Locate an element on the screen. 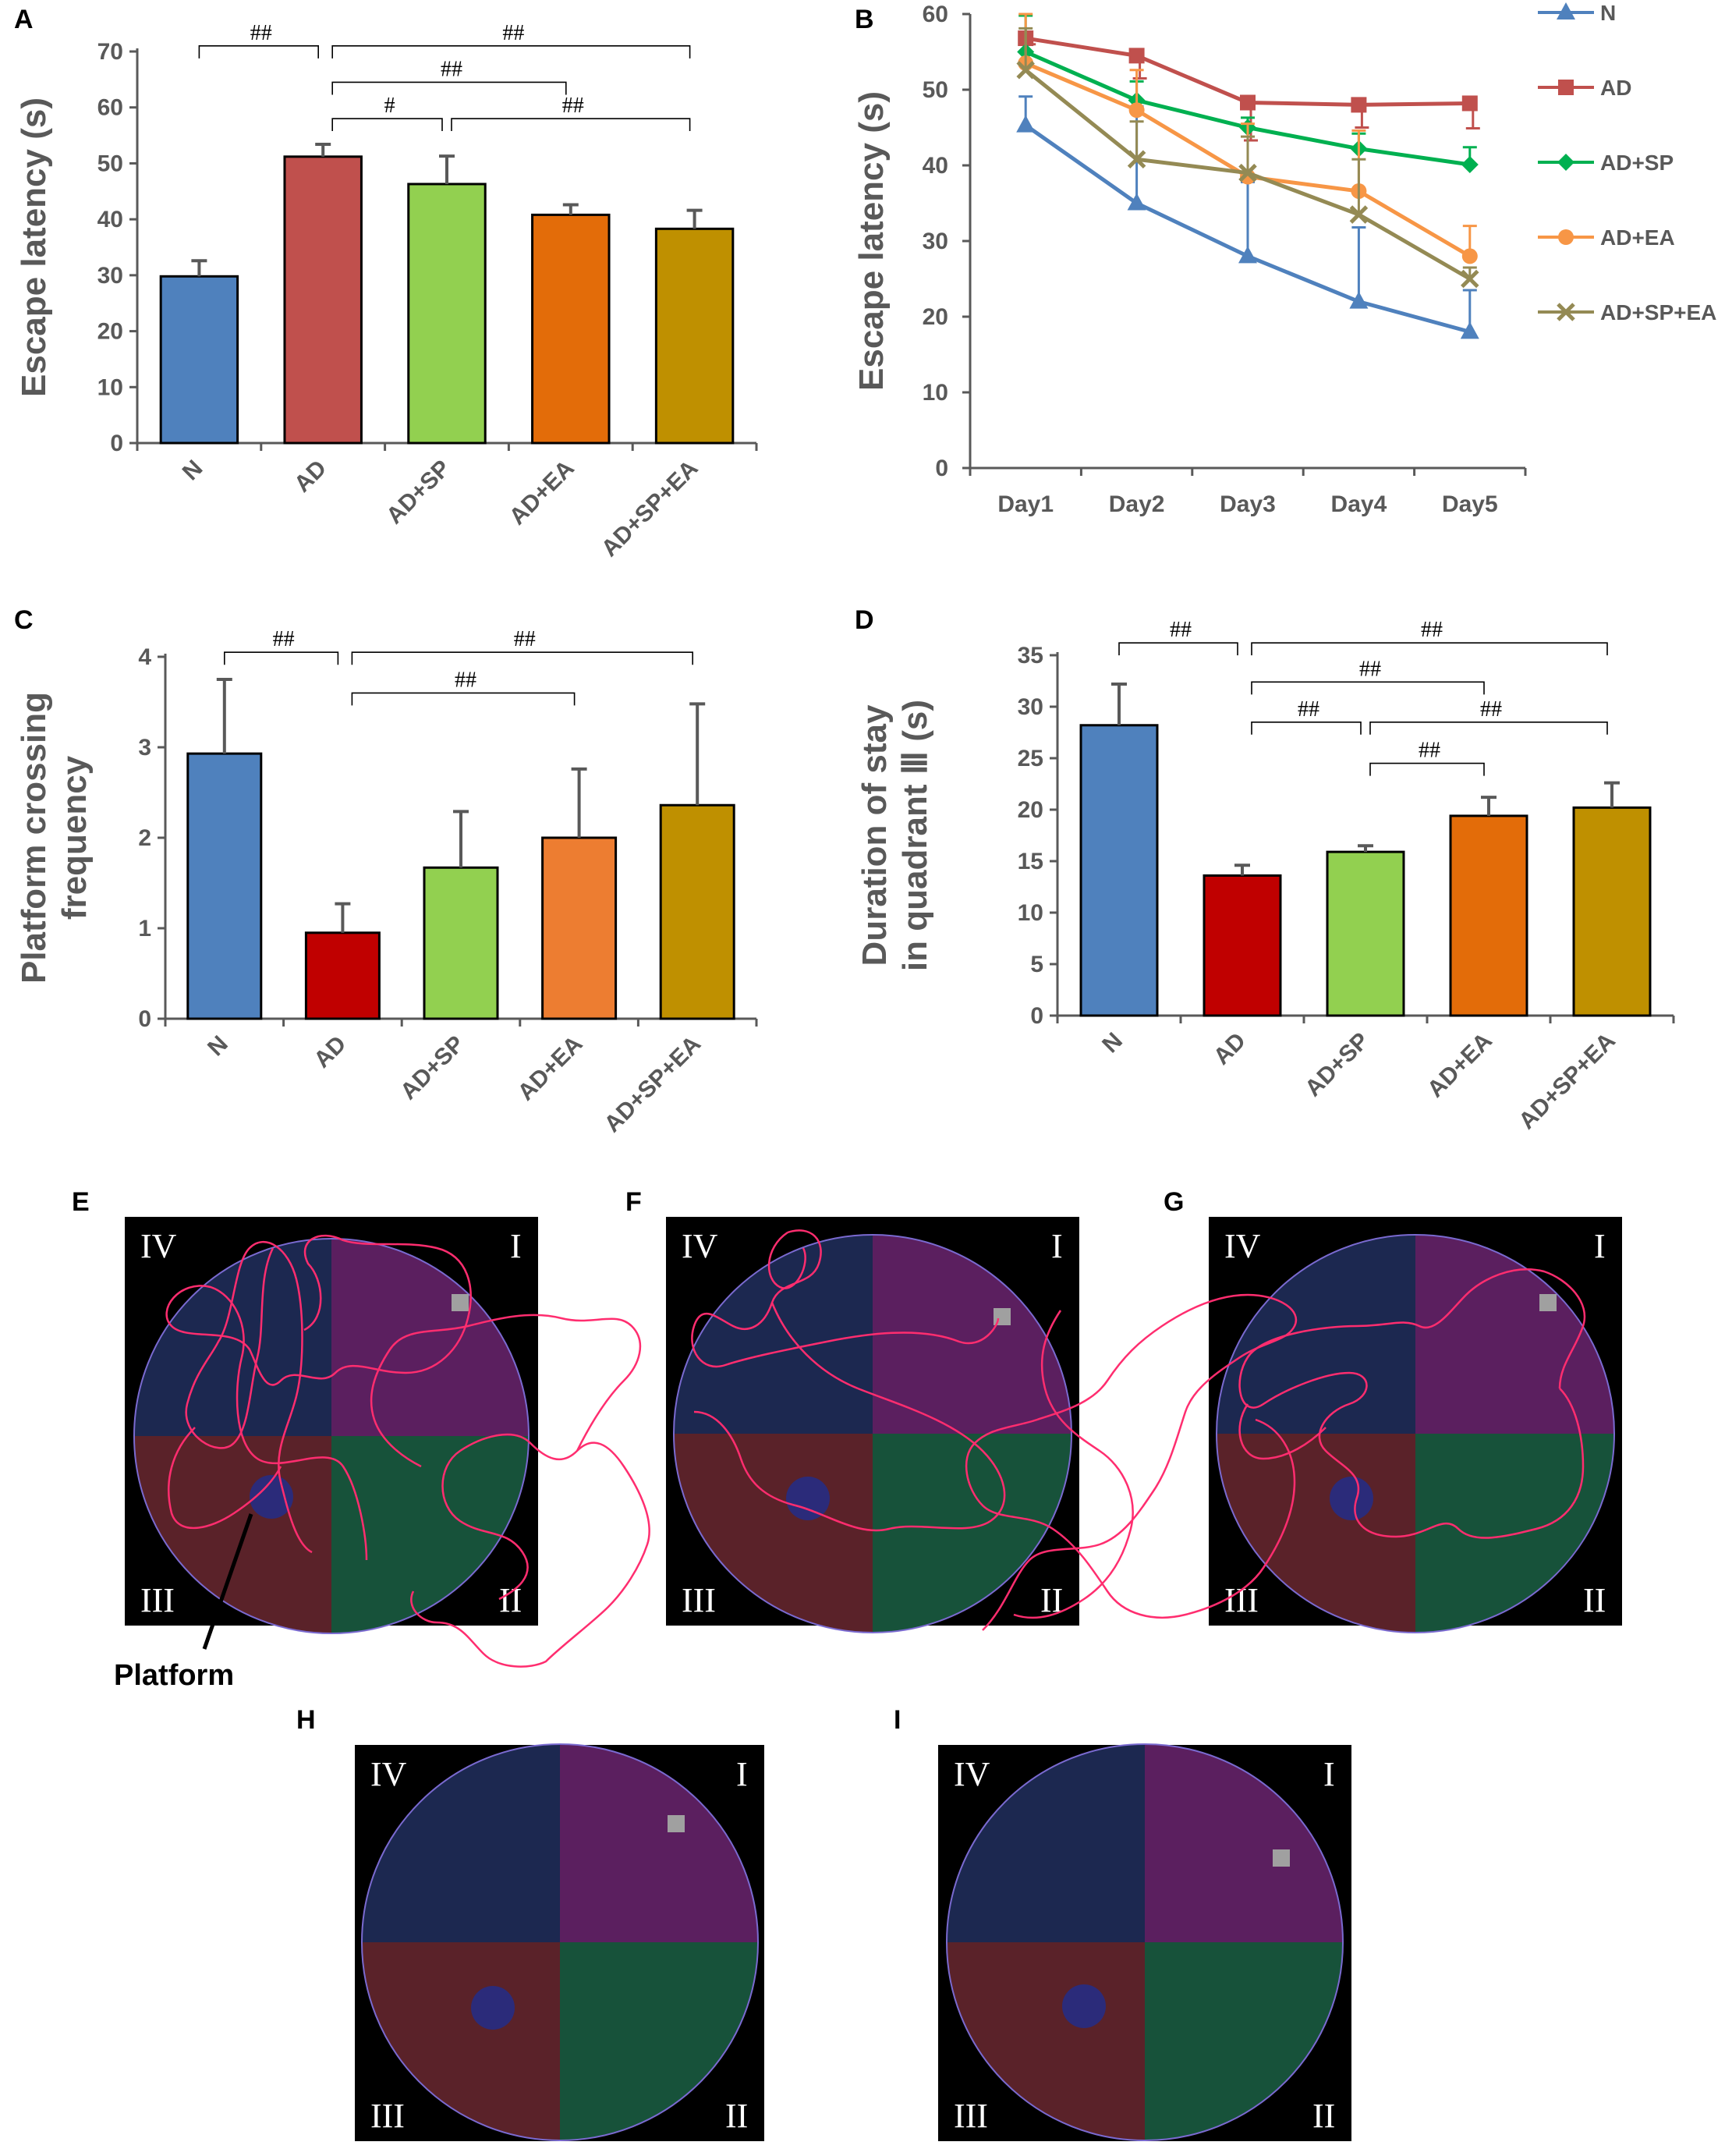 Image resolution: width=1725 pixels, height=2156 pixels. y-tick-label: 70 is located at coordinates (110, 52).